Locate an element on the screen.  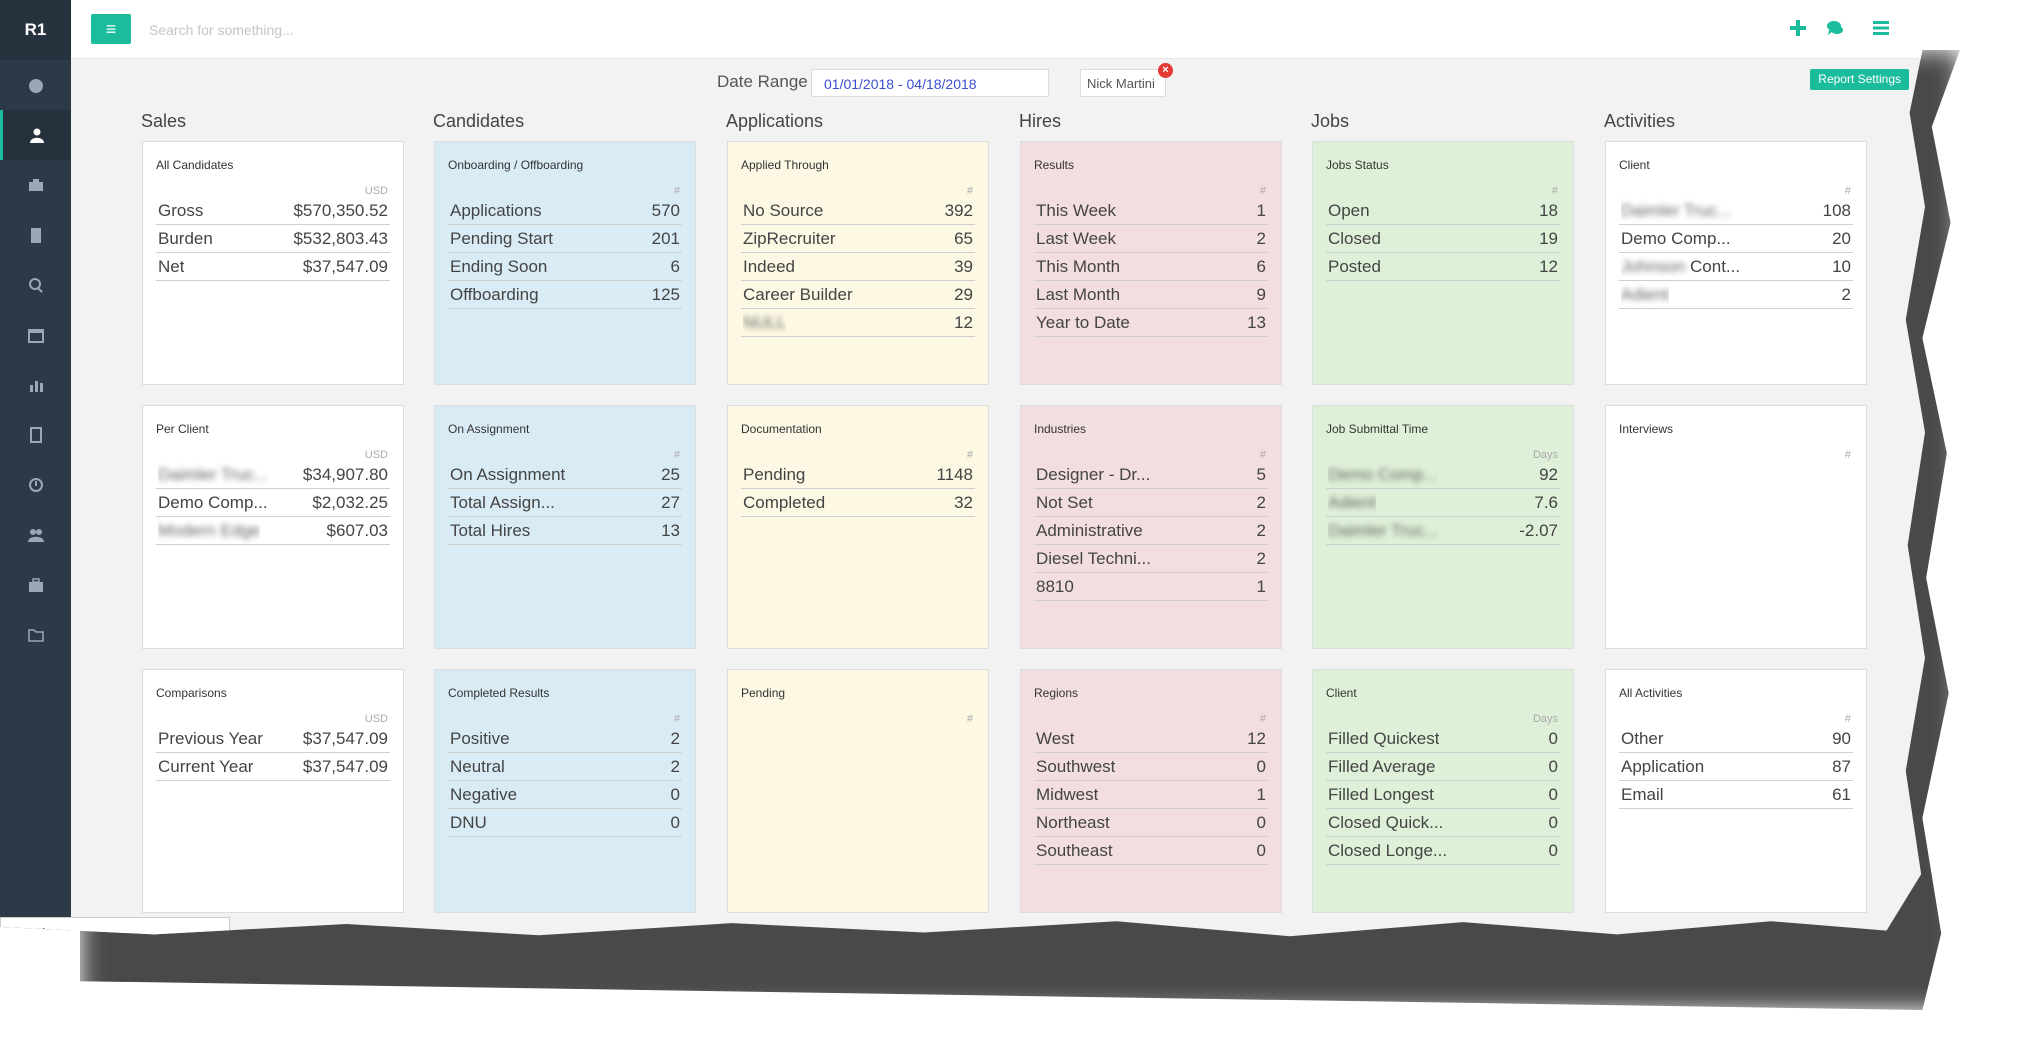
table-row: Offboarding 125 is located at coordinates (565, 295).